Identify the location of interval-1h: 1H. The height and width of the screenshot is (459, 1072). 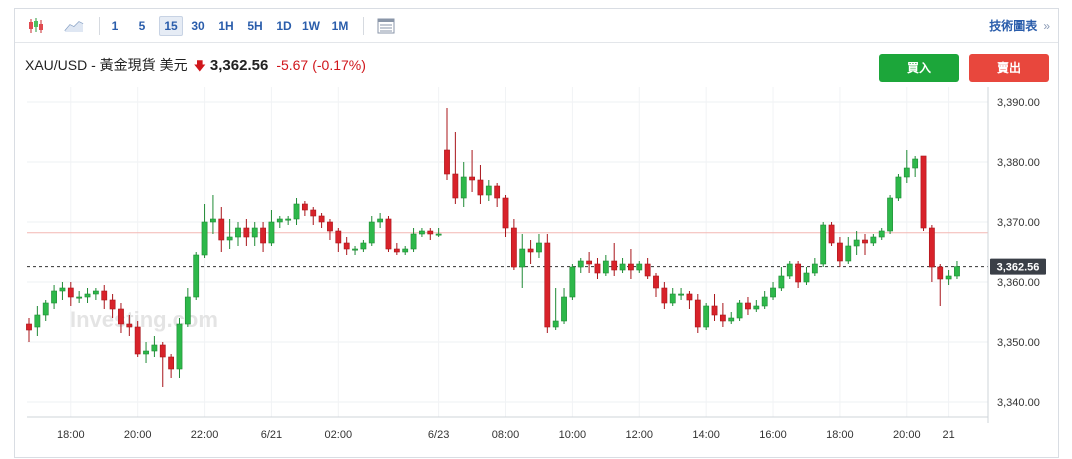
(226, 26).